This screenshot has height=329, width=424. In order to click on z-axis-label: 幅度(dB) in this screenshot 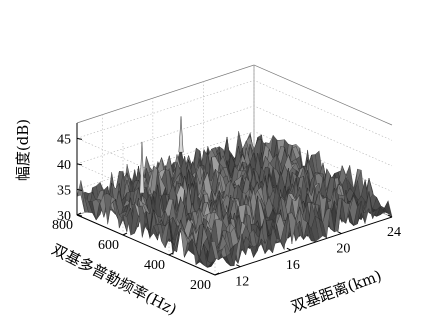, I will do `click(23, 150)`.